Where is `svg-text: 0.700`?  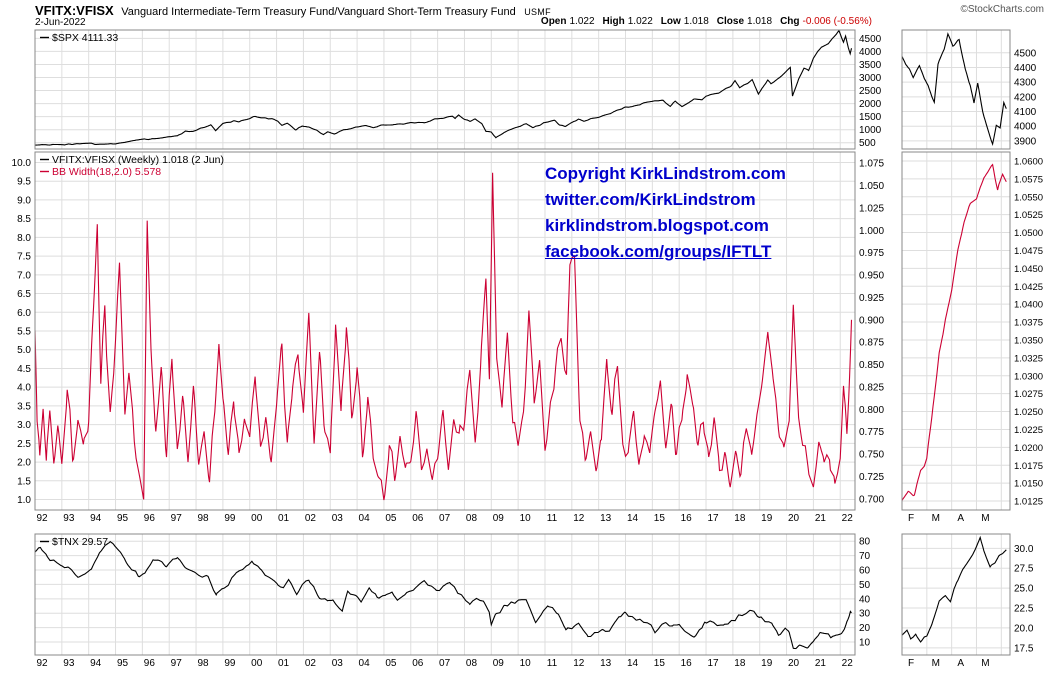 svg-text: 0.700 is located at coordinates (871, 499).